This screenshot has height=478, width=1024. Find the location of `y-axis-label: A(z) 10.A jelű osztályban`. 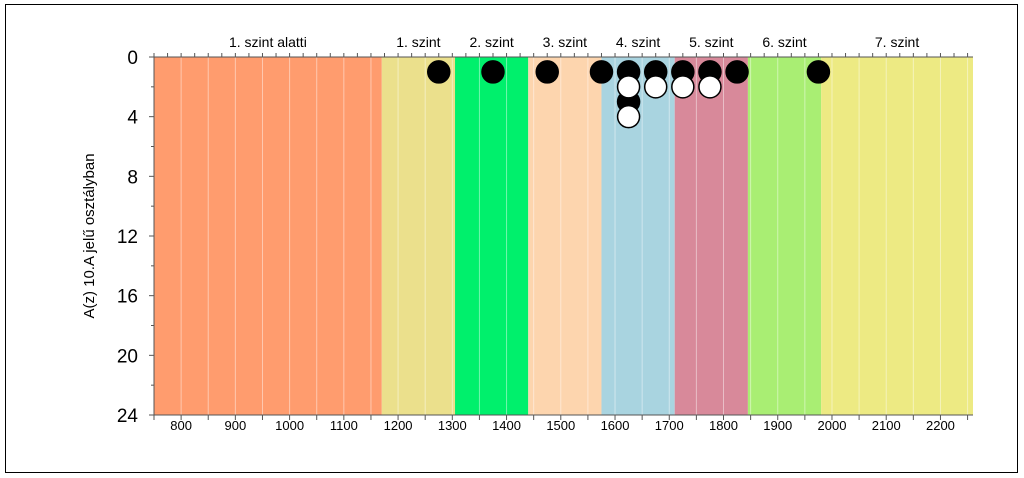

y-axis-label: A(z) 10.A jelű osztályban is located at coordinates (89, 235).